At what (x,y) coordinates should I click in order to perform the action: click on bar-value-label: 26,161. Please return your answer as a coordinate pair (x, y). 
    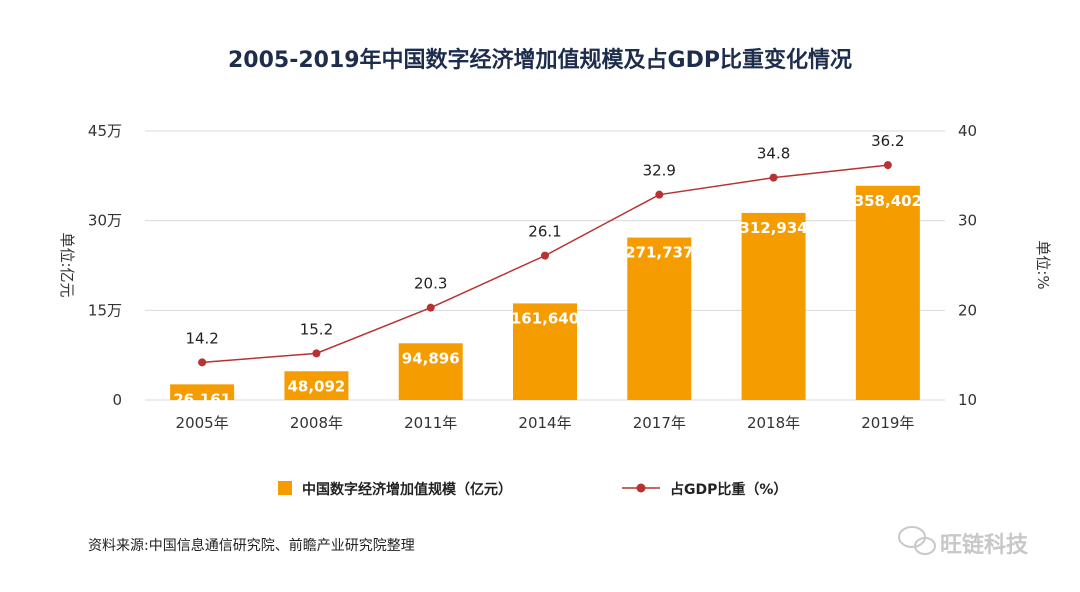
    Looking at the image, I should click on (202, 399).